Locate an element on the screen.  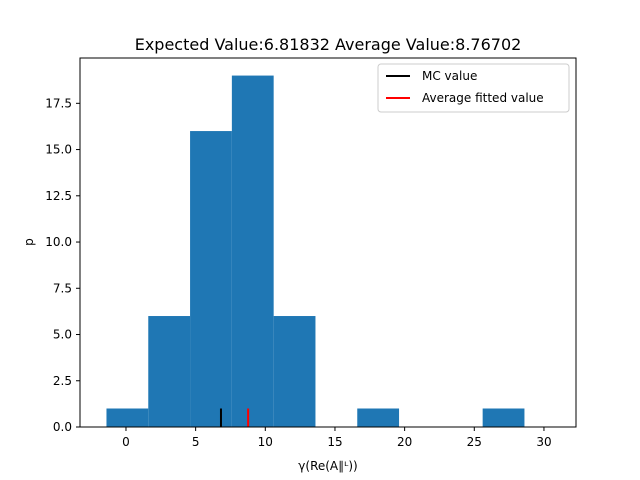
legend: MC value Average fitted value is located at coordinates (473, 88).